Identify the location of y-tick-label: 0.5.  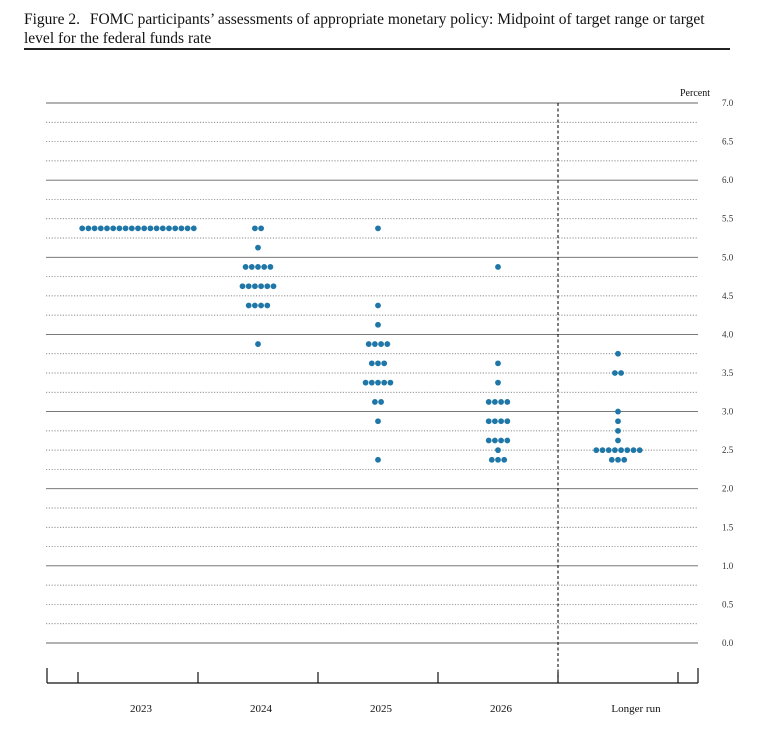
(728, 604).